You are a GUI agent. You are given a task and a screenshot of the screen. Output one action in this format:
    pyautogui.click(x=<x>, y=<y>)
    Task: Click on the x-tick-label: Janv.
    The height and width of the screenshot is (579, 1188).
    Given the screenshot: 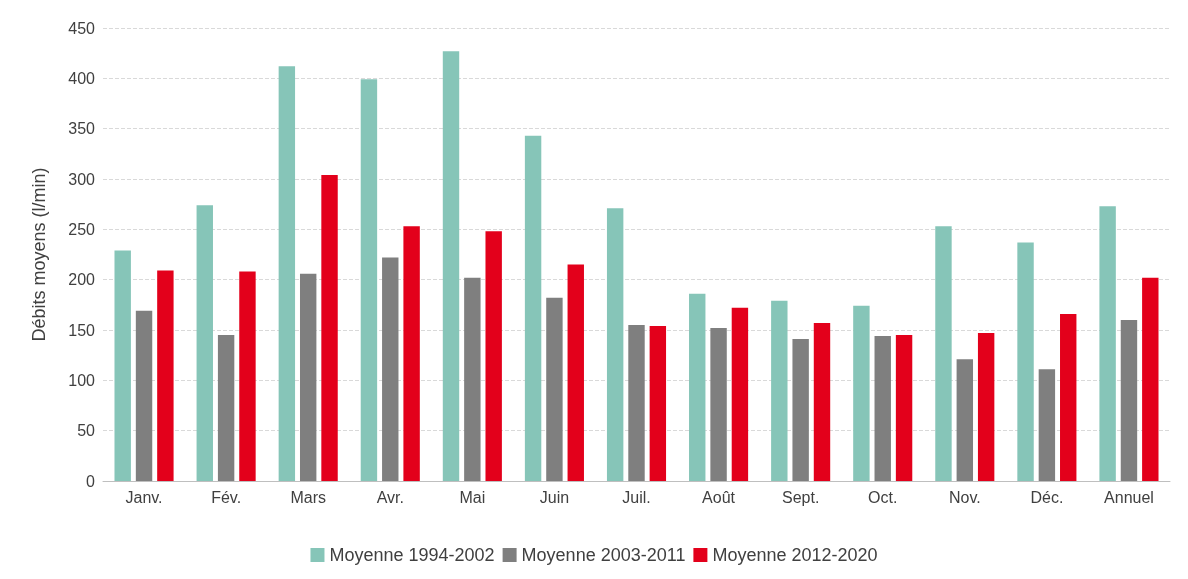 What is the action you would take?
    pyautogui.click(x=144, y=497)
    